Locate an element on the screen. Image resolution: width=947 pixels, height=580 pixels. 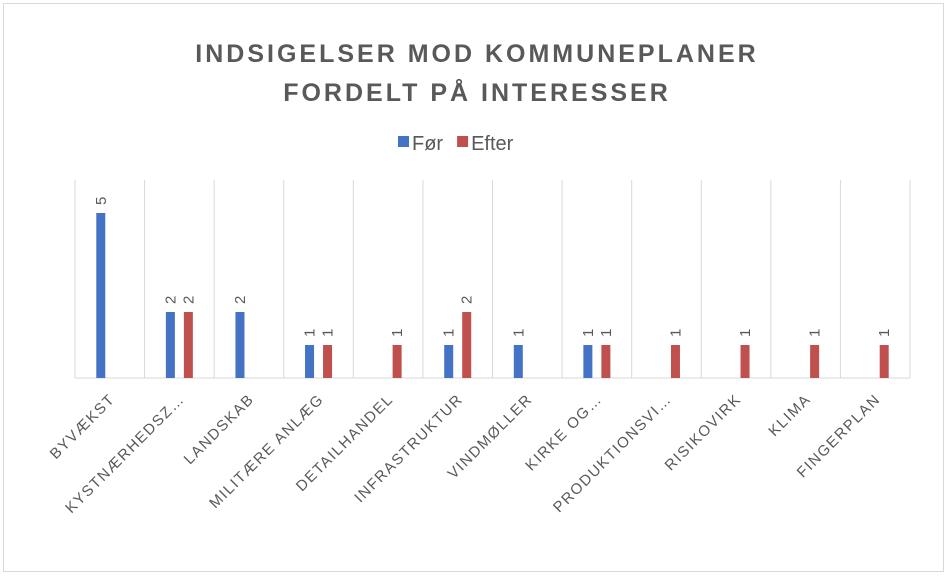
chart-title: FORDELT PÅ INTERESSER is located at coordinates (477, 92).